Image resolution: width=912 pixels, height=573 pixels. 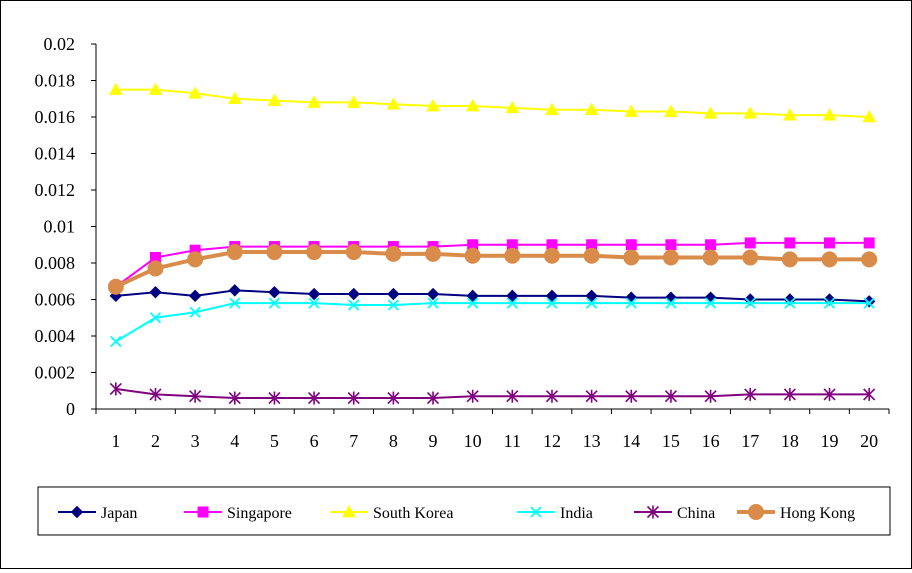 What do you see at coordinates (55, 373) in the screenshot?
I see `y-tick-label: 0.002` at bounding box center [55, 373].